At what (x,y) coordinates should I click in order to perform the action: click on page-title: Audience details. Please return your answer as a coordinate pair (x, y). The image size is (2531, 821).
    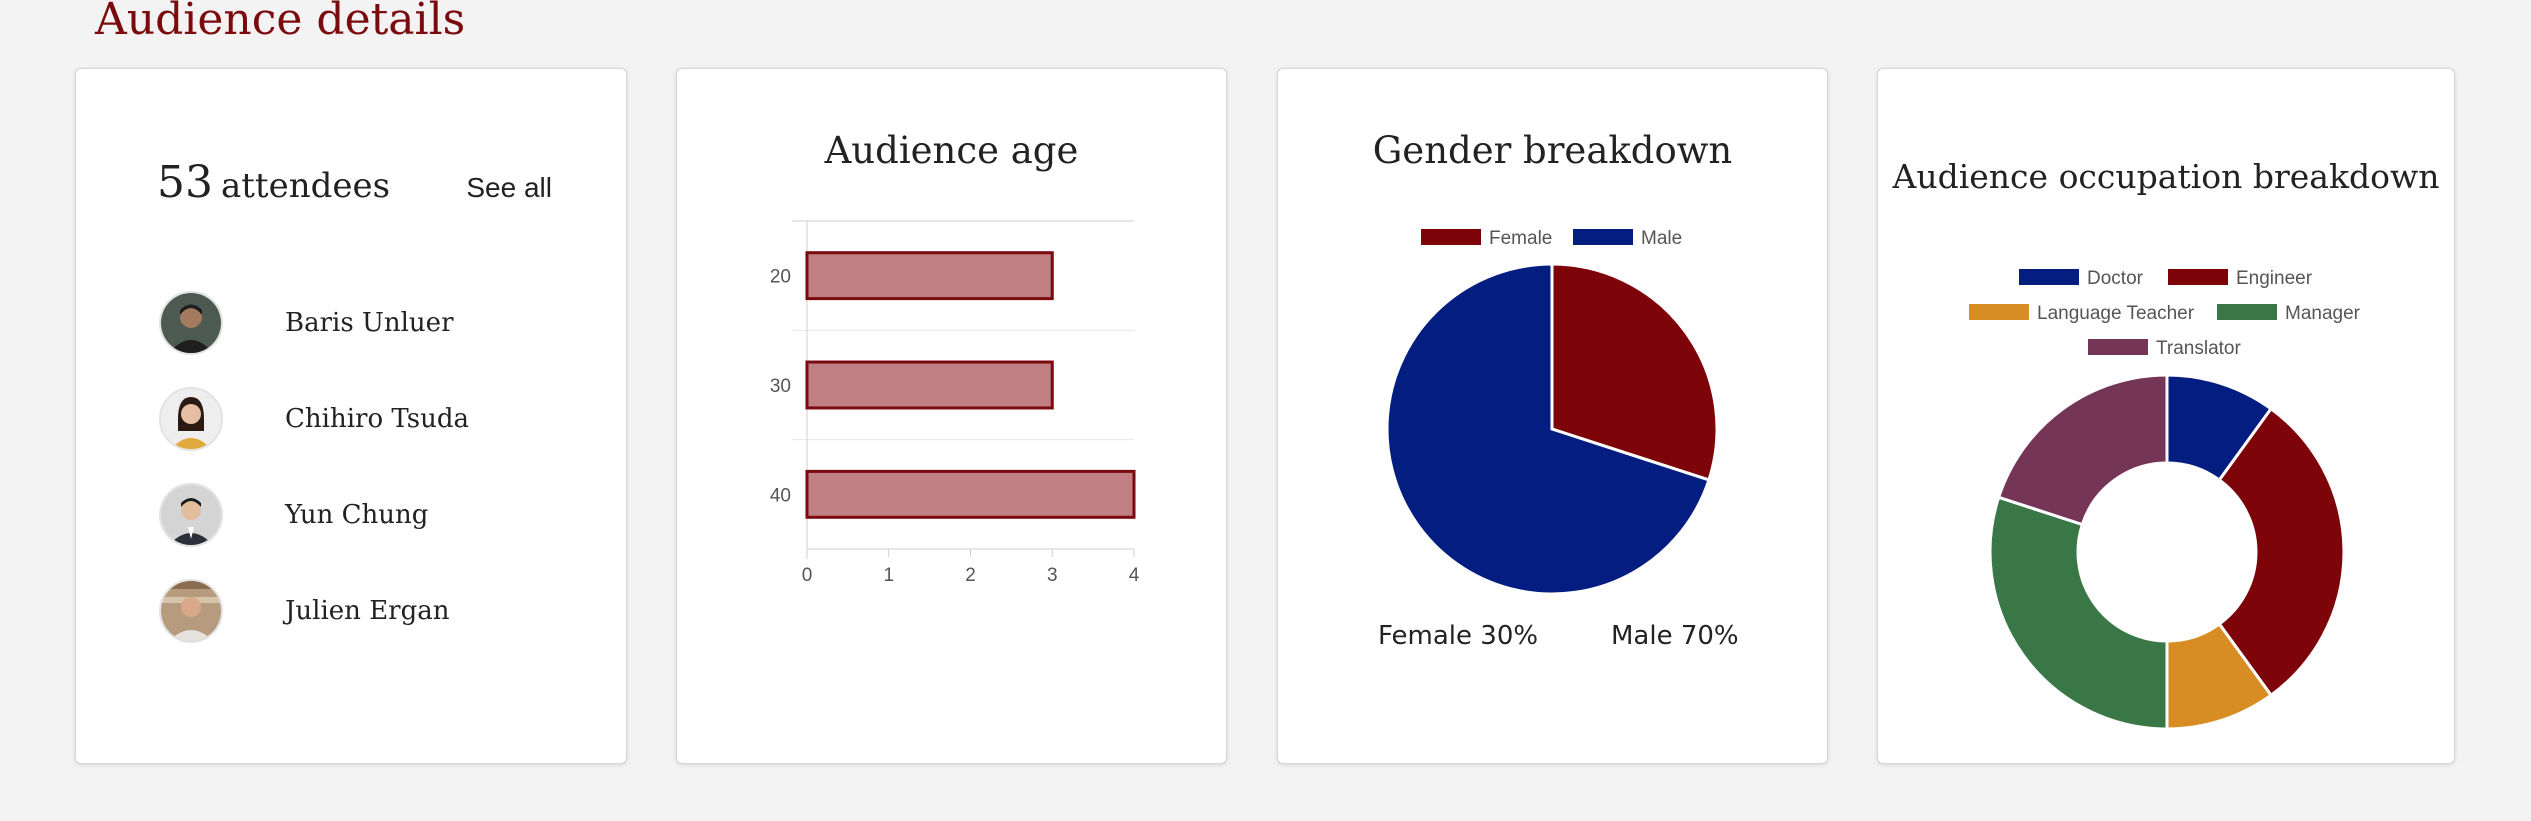
    Looking at the image, I should click on (280, 22).